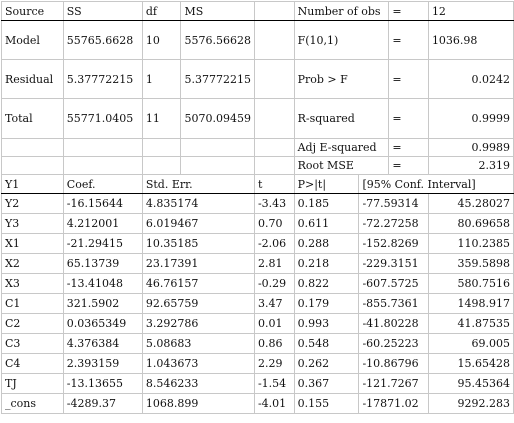 This screenshot has height=423, width=514. I want to click on coef-var: C3, so click(32, 343).